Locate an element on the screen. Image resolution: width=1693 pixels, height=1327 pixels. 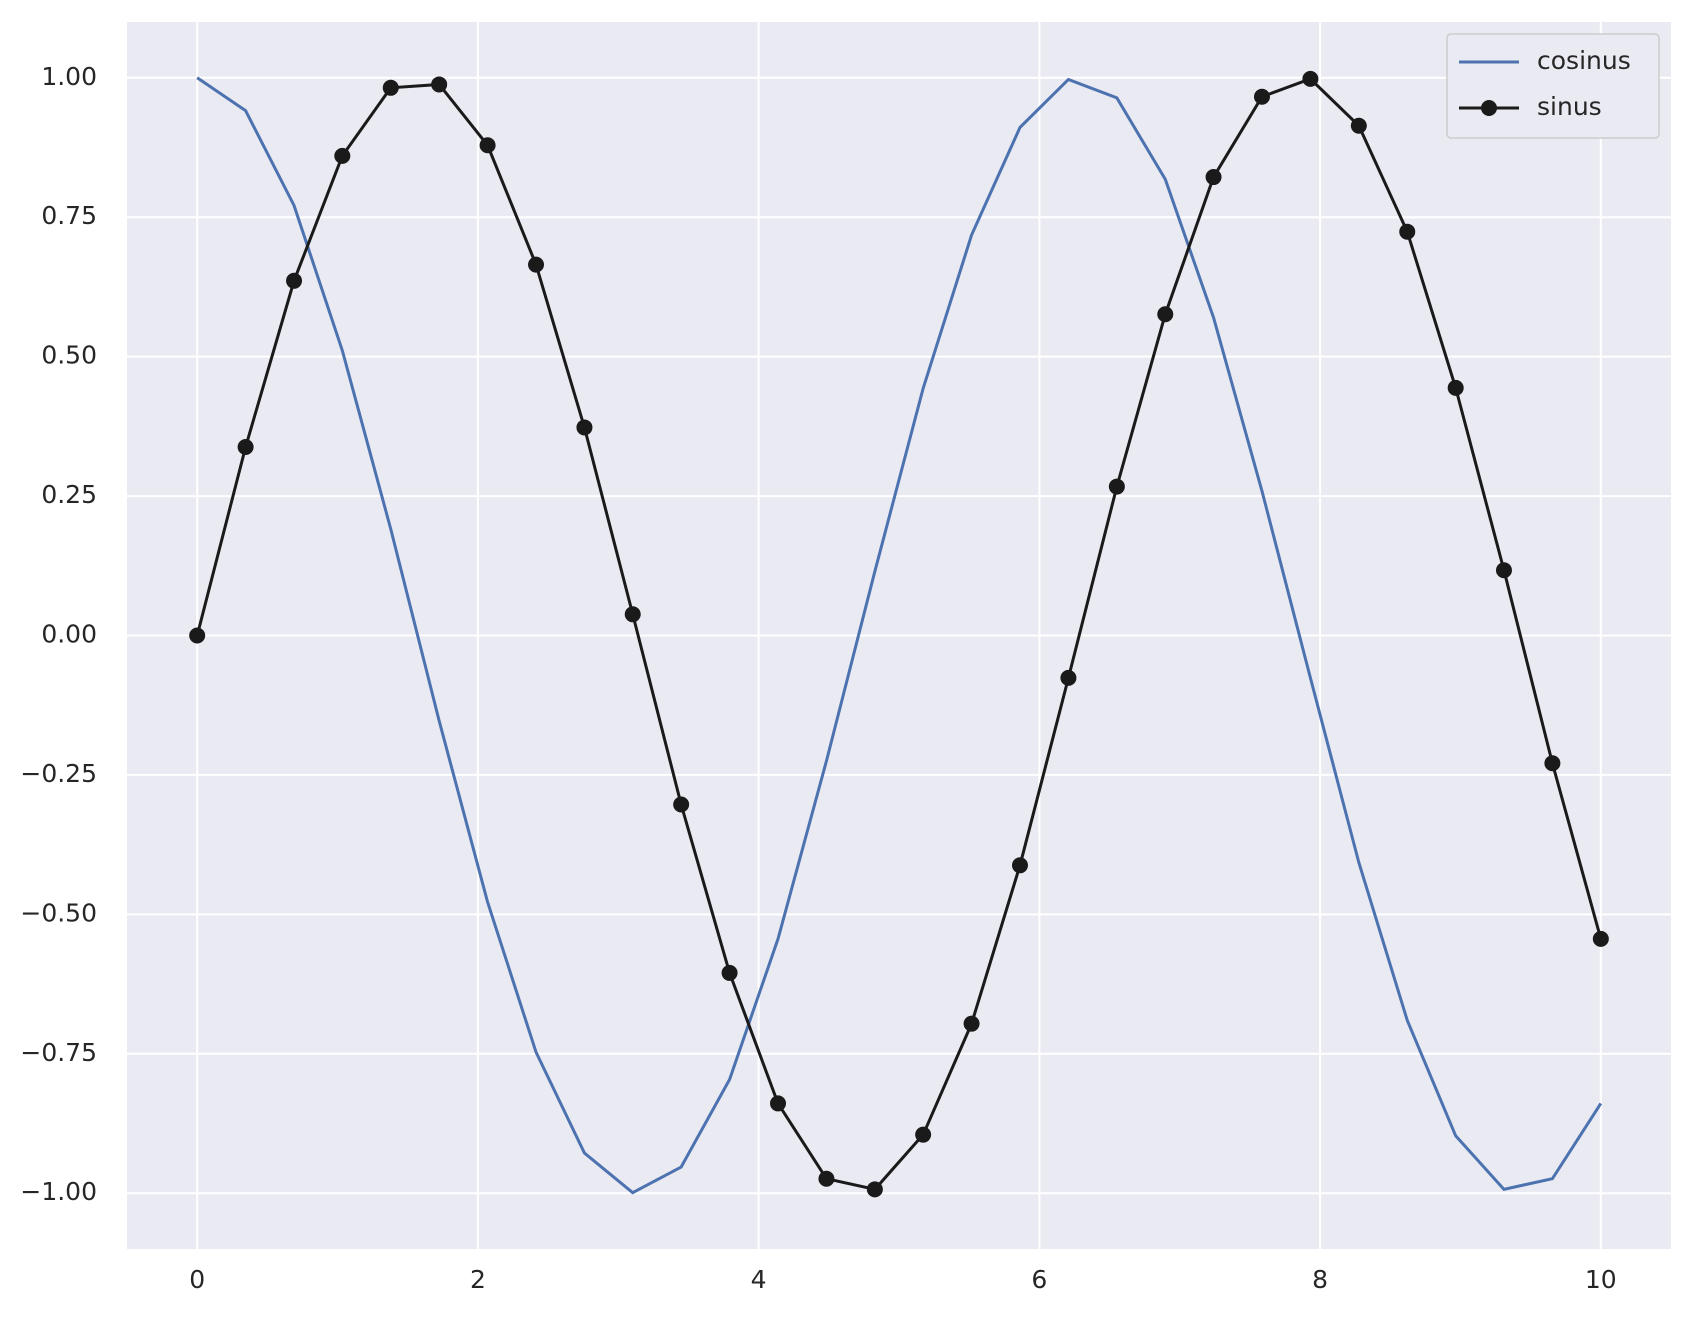
y-tick-label: 0.00 is located at coordinates (69, 634).